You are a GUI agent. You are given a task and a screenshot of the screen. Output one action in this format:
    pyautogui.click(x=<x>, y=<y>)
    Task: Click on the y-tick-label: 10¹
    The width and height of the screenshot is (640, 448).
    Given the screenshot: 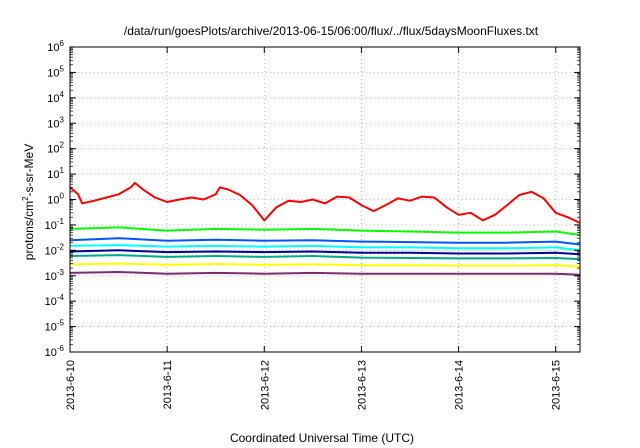 What is the action you would take?
    pyautogui.click(x=55, y=173)
    